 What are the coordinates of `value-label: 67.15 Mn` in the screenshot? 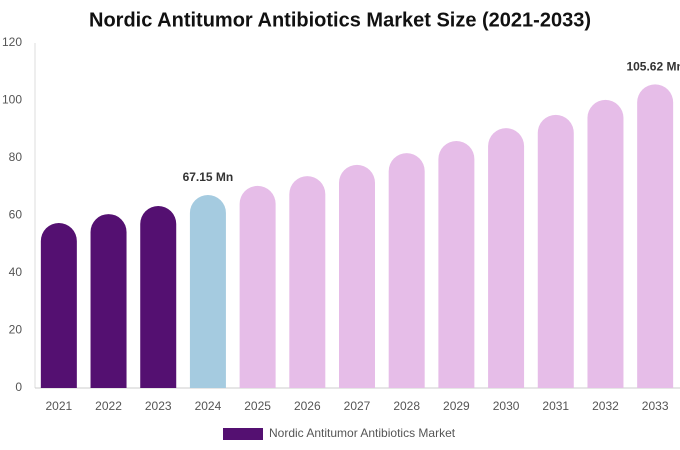 It's located at (208, 177).